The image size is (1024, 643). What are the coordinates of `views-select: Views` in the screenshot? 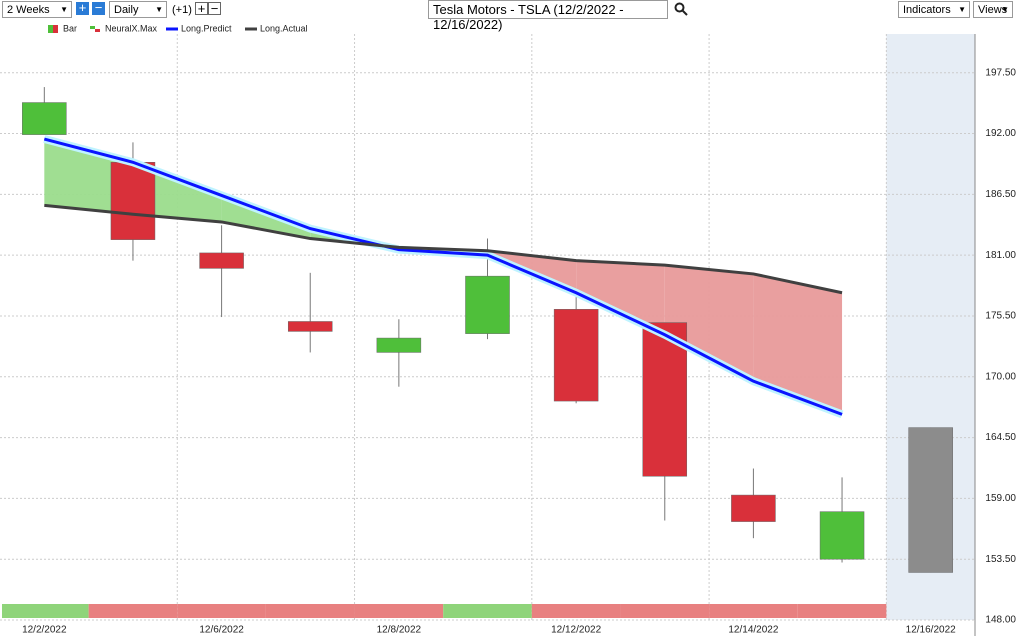 It's located at (993, 9).